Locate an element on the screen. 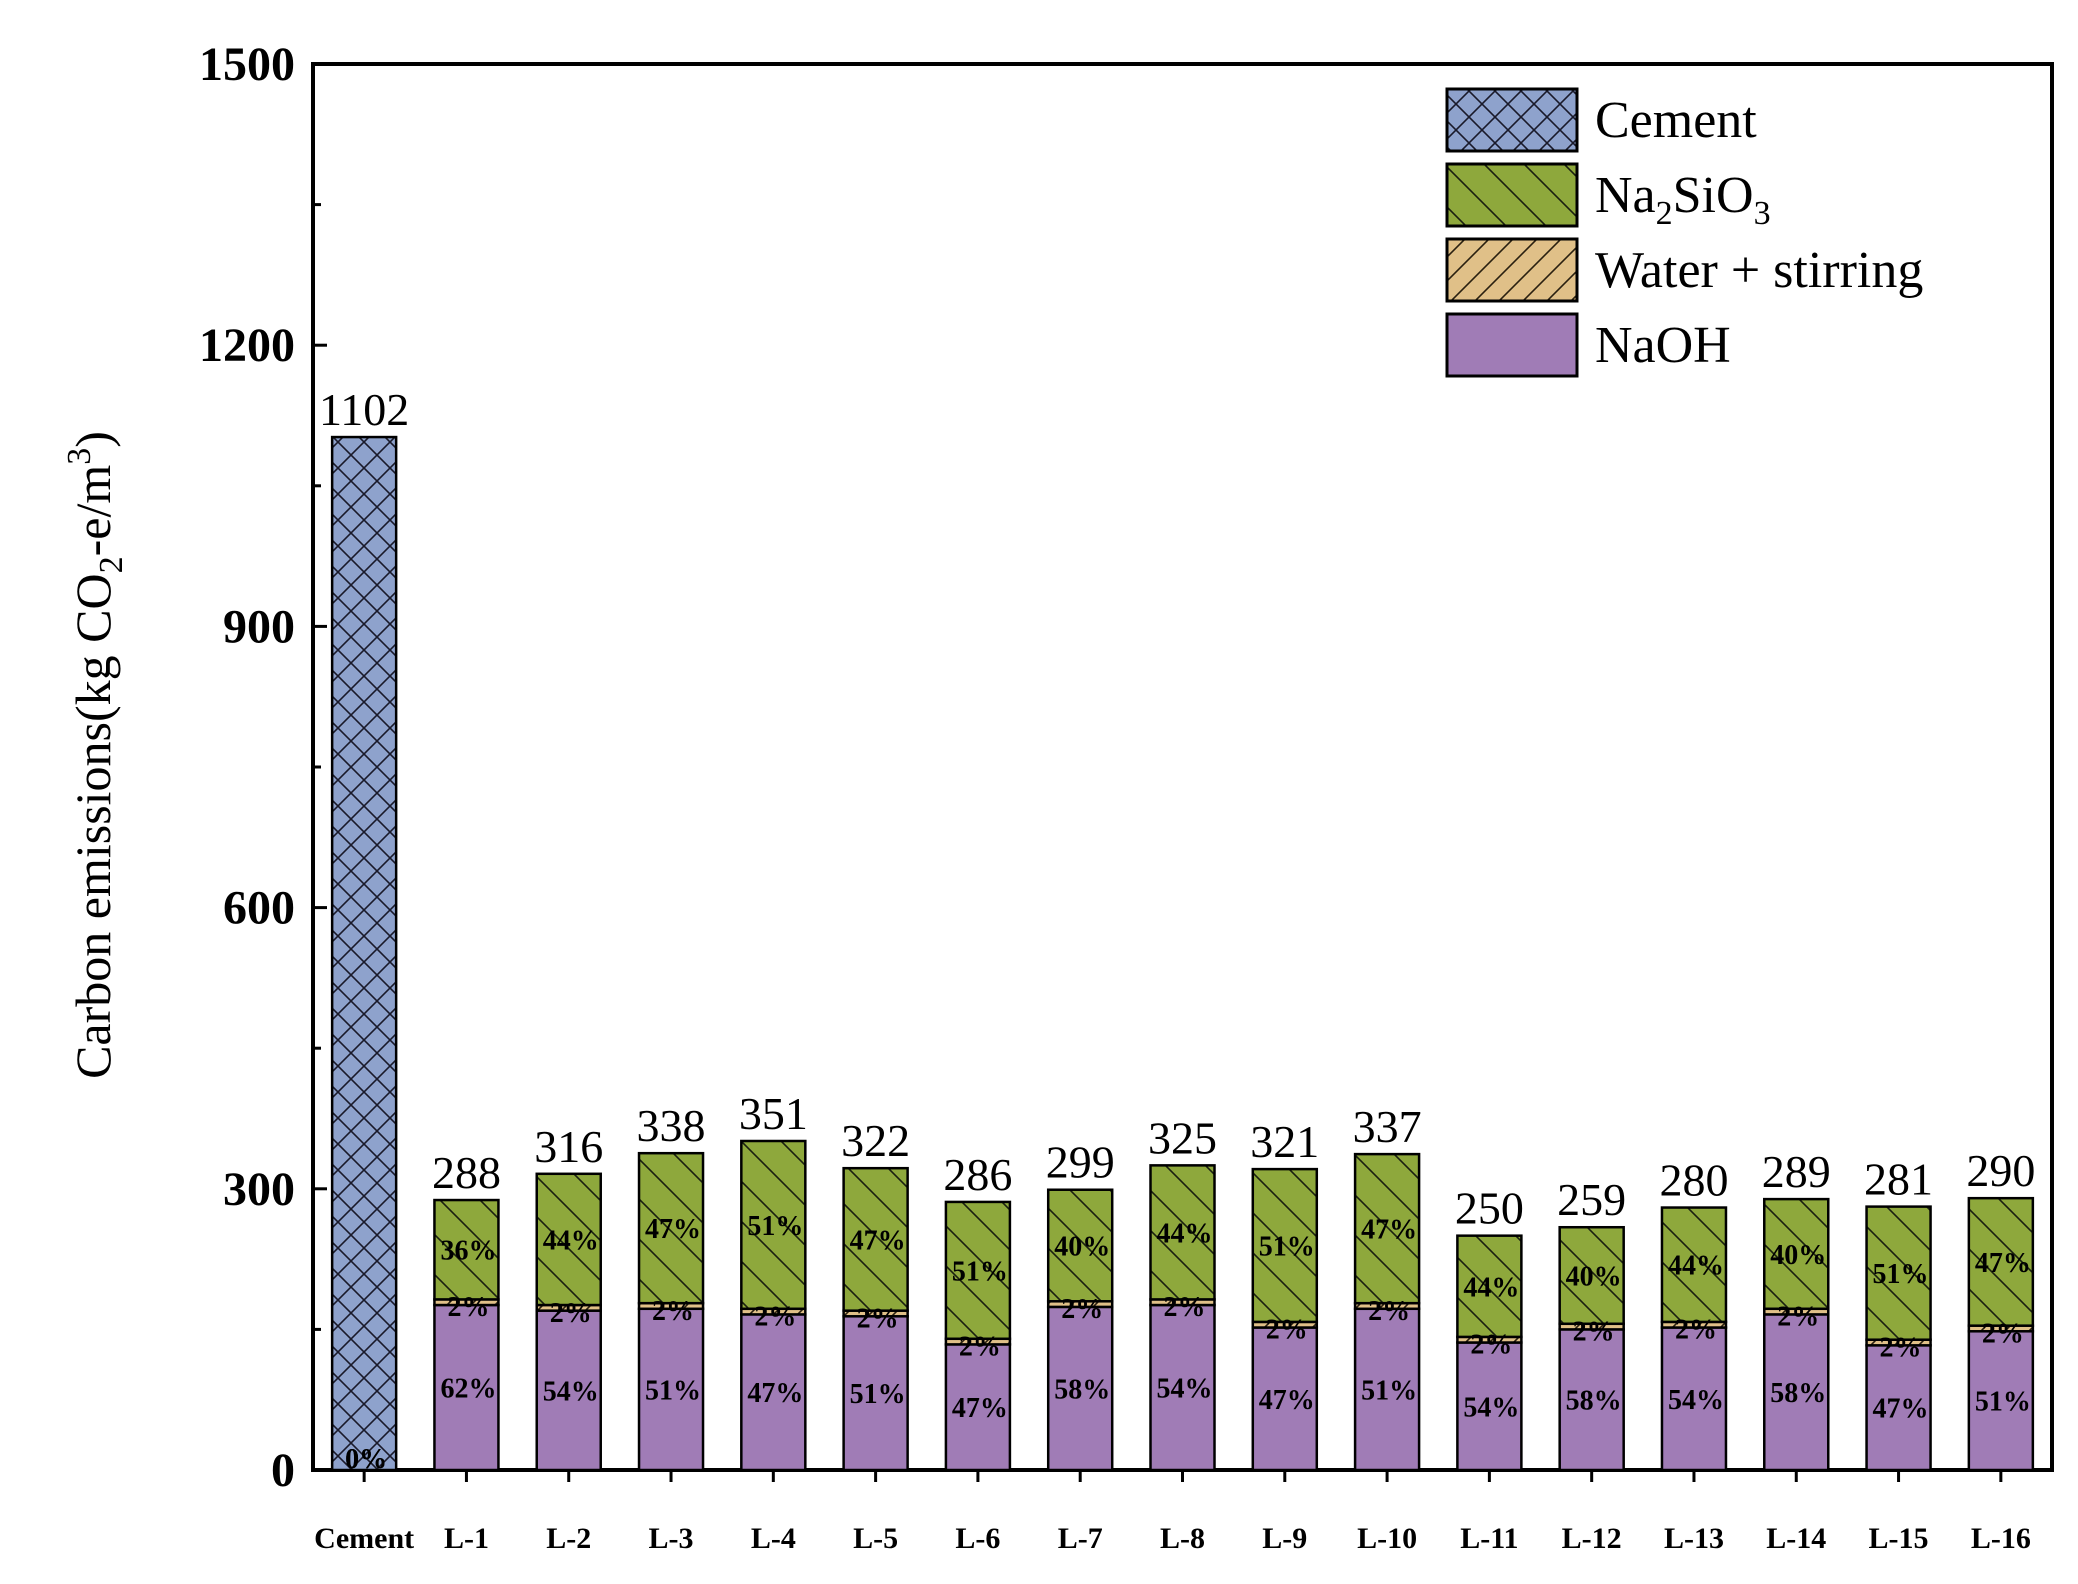 The height and width of the screenshot is (1584, 2078). bar-total-label: 289 is located at coordinates (1796, 1171).